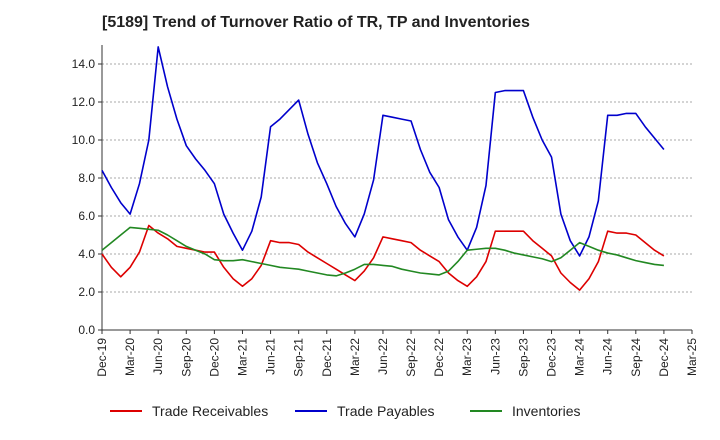 This screenshot has width=720, height=440. I want to click on x-tick-label: Sep-21, so click(299, 357).